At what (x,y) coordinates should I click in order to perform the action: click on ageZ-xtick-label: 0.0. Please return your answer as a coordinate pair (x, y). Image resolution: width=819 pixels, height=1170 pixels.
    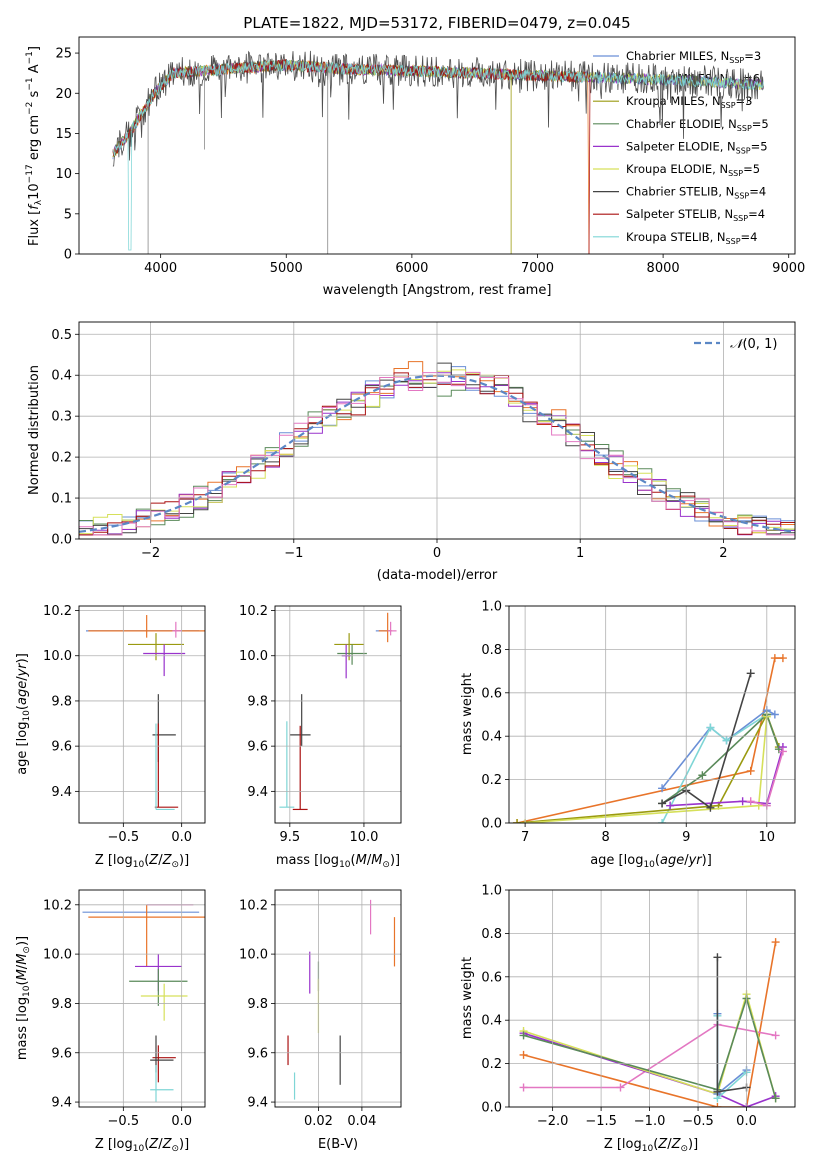
    Looking at the image, I should click on (181, 837).